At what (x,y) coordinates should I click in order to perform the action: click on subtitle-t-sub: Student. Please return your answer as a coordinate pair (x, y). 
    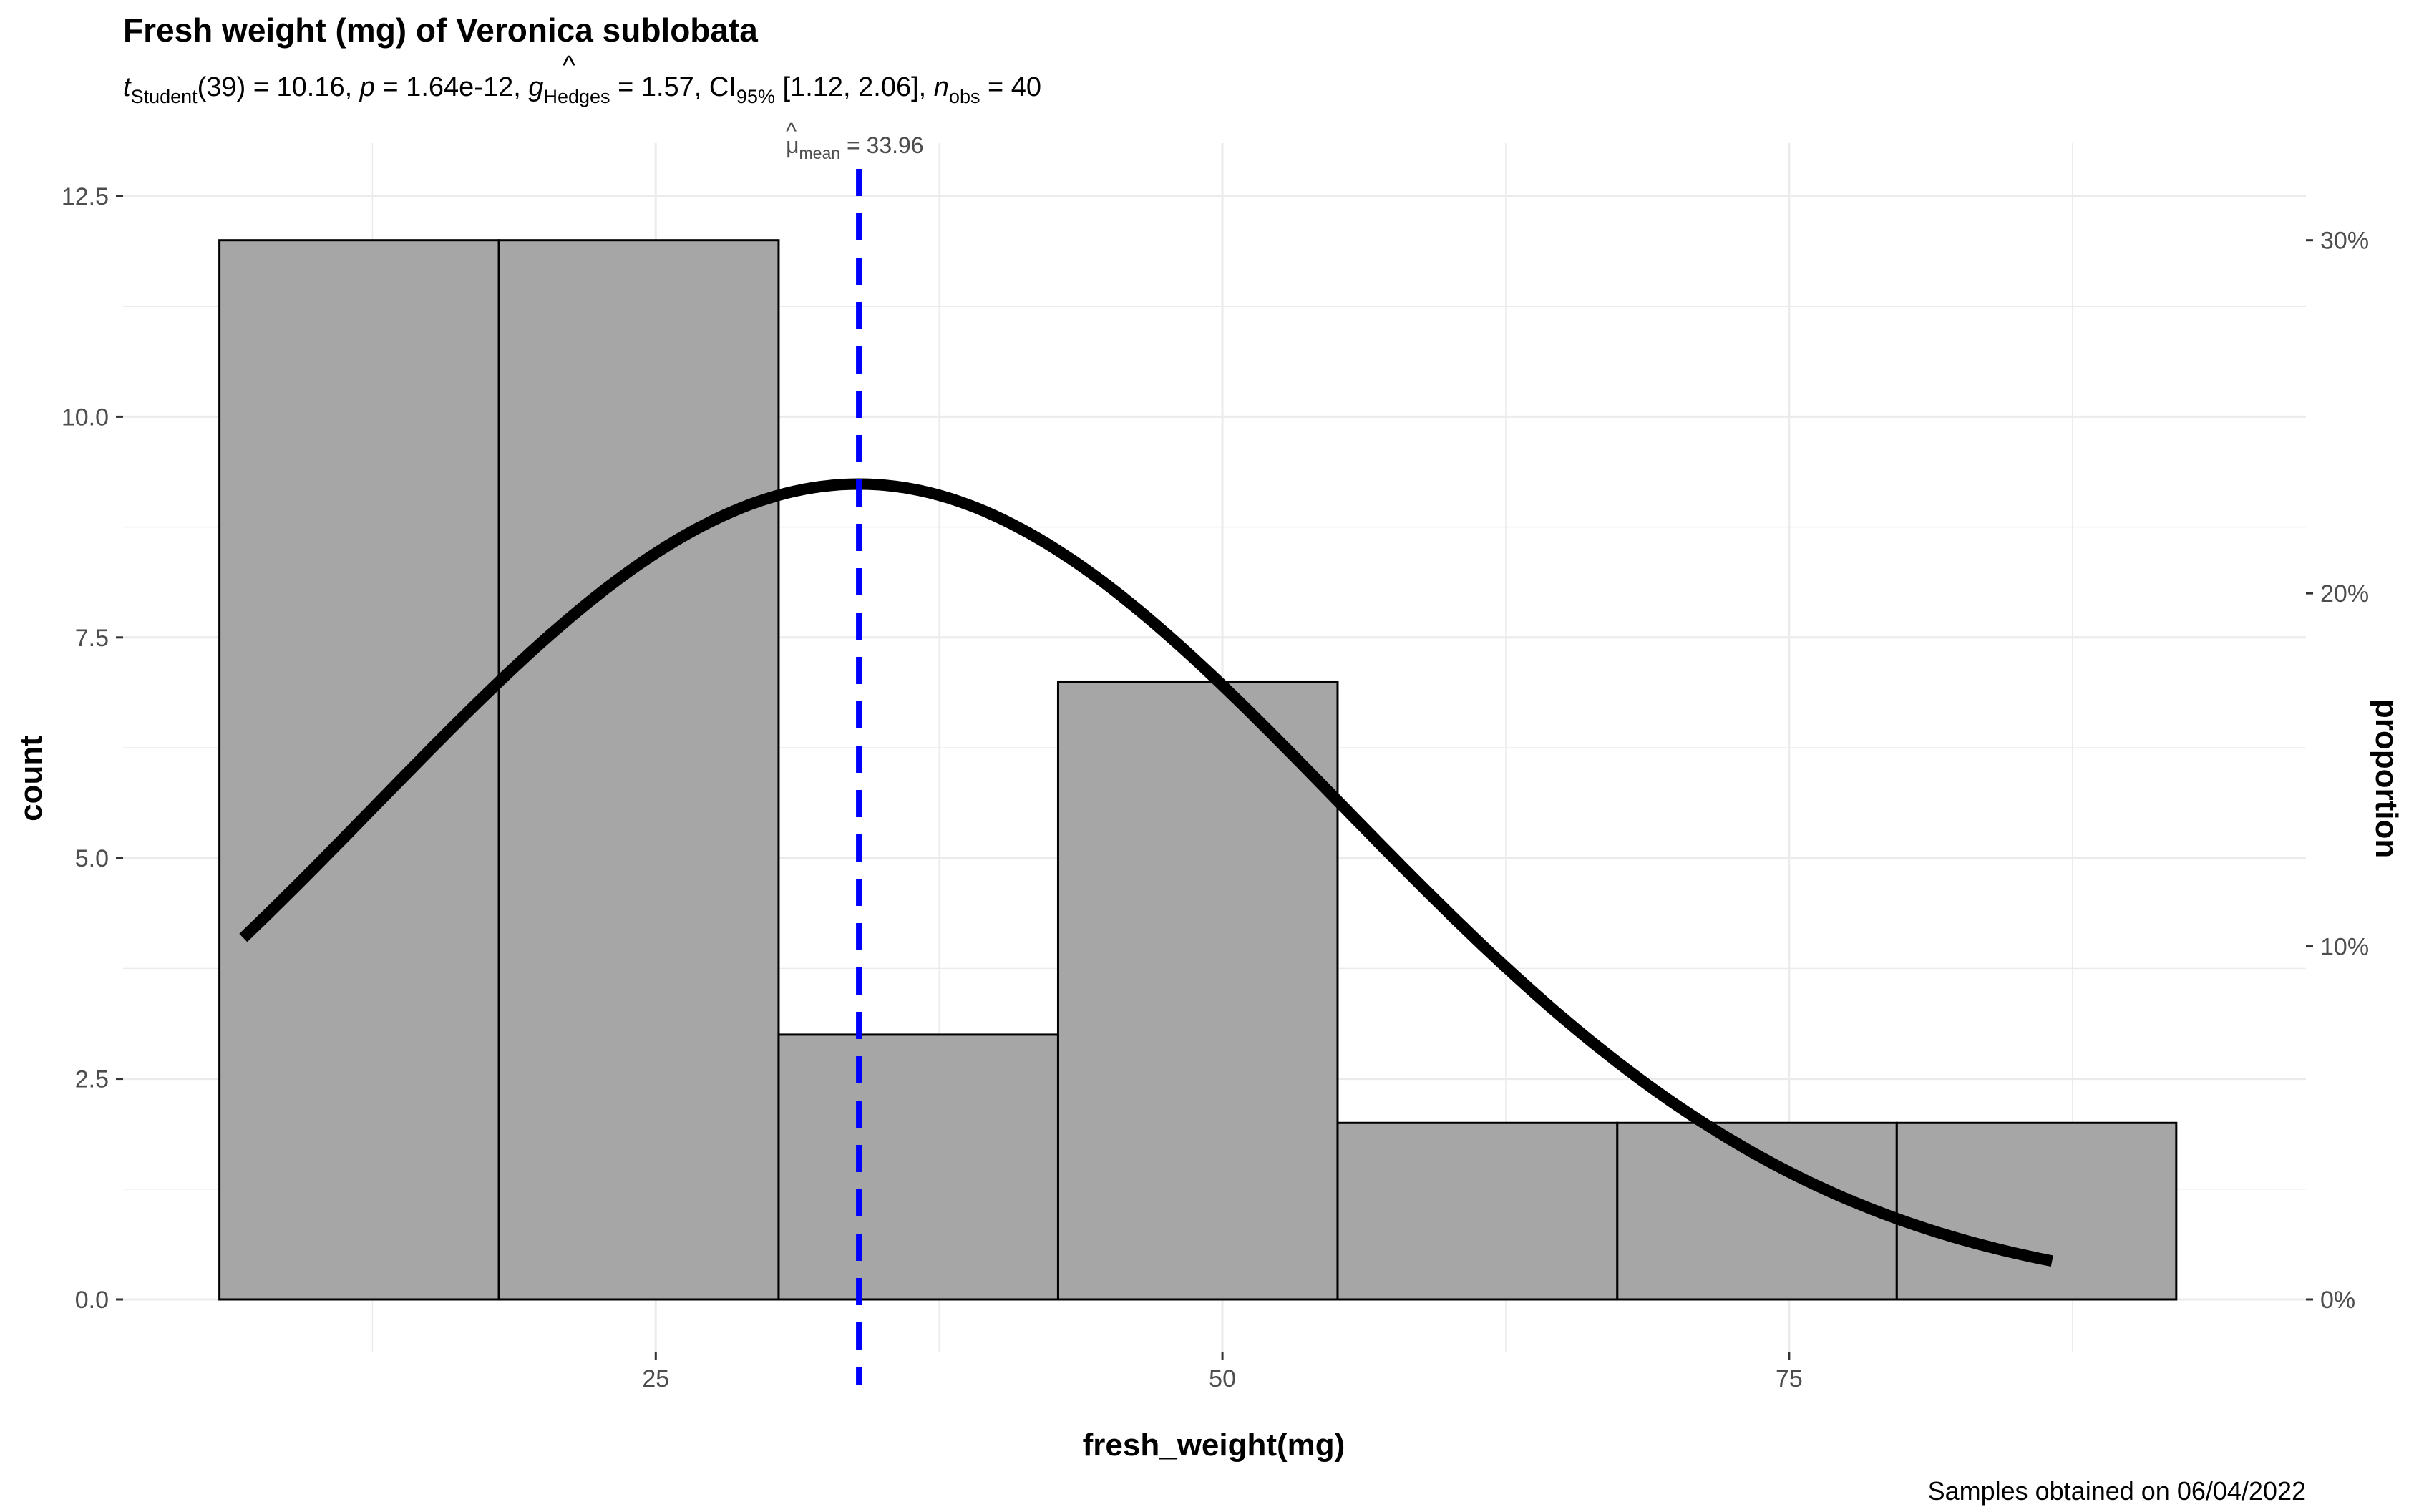
    Looking at the image, I should click on (164, 96).